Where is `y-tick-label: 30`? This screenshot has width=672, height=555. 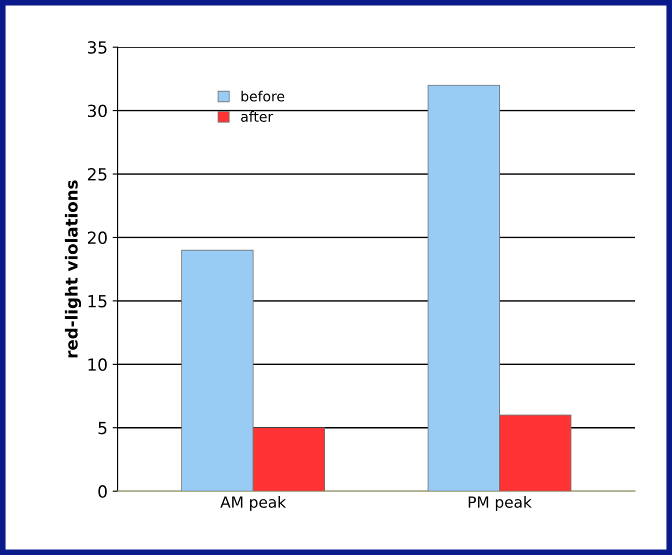
y-tick-label: 30 is located at coordinates (97, 111).